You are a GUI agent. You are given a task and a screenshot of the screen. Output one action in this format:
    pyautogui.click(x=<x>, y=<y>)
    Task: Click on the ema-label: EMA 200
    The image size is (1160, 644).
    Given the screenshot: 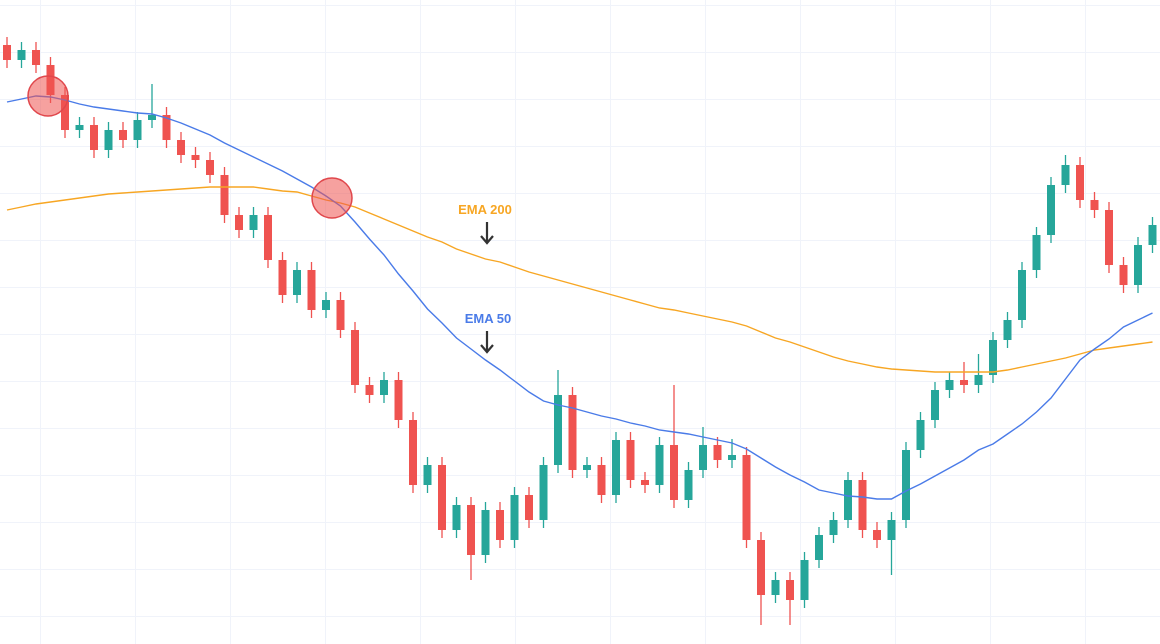 What is the action you would take?
    pyautogui.click(x=485, y=209)
    